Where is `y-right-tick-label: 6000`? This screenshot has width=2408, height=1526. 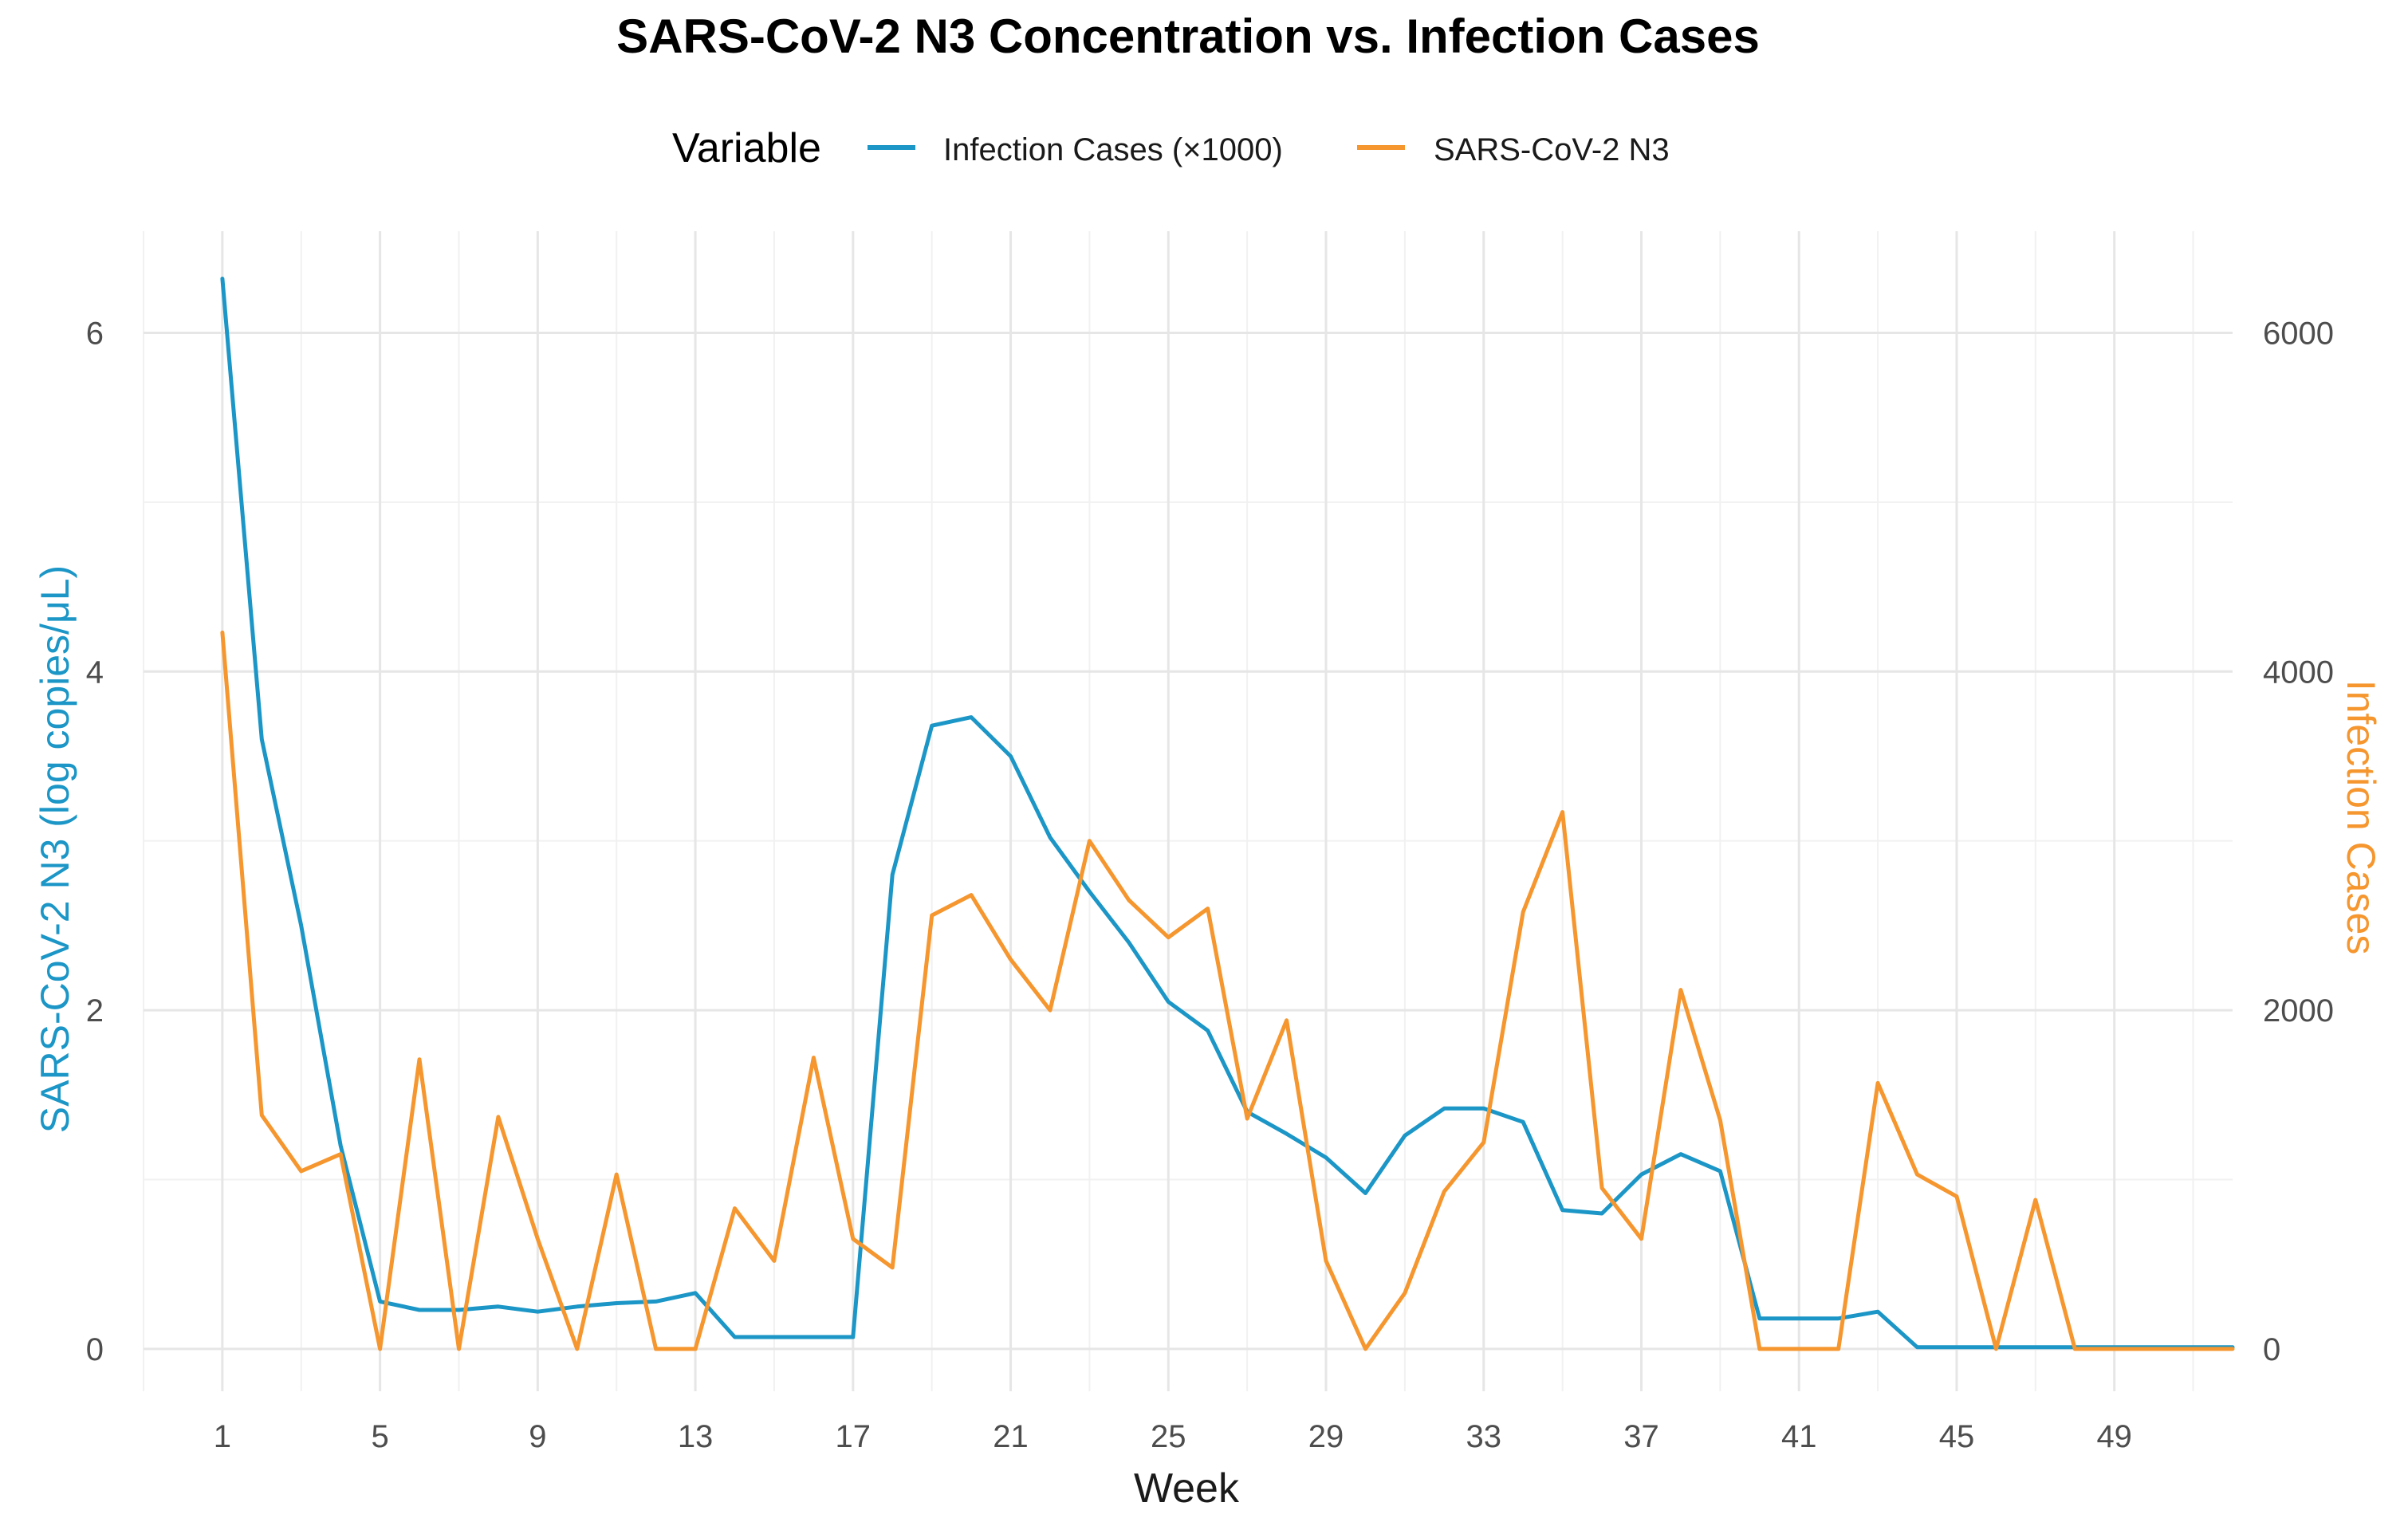
y-right-tick-label: 6000 is located at coordinates (2298, 333).